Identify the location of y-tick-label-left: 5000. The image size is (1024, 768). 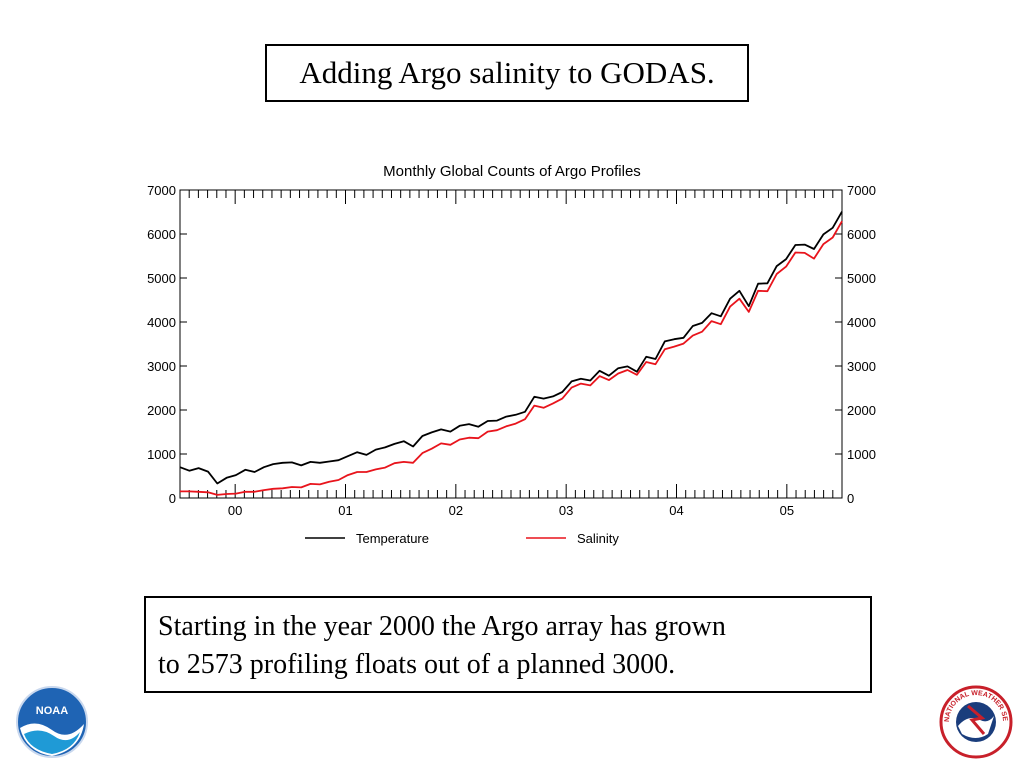
(161, 278).